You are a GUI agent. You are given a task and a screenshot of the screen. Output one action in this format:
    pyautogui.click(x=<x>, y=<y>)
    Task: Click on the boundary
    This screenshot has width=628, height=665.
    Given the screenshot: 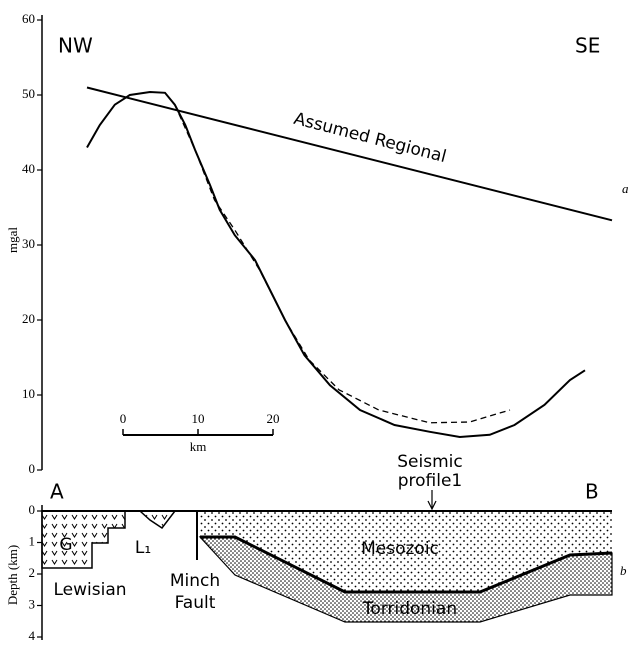 What is the action you would take?
    pyautogui.click(x=406, y=564)
    